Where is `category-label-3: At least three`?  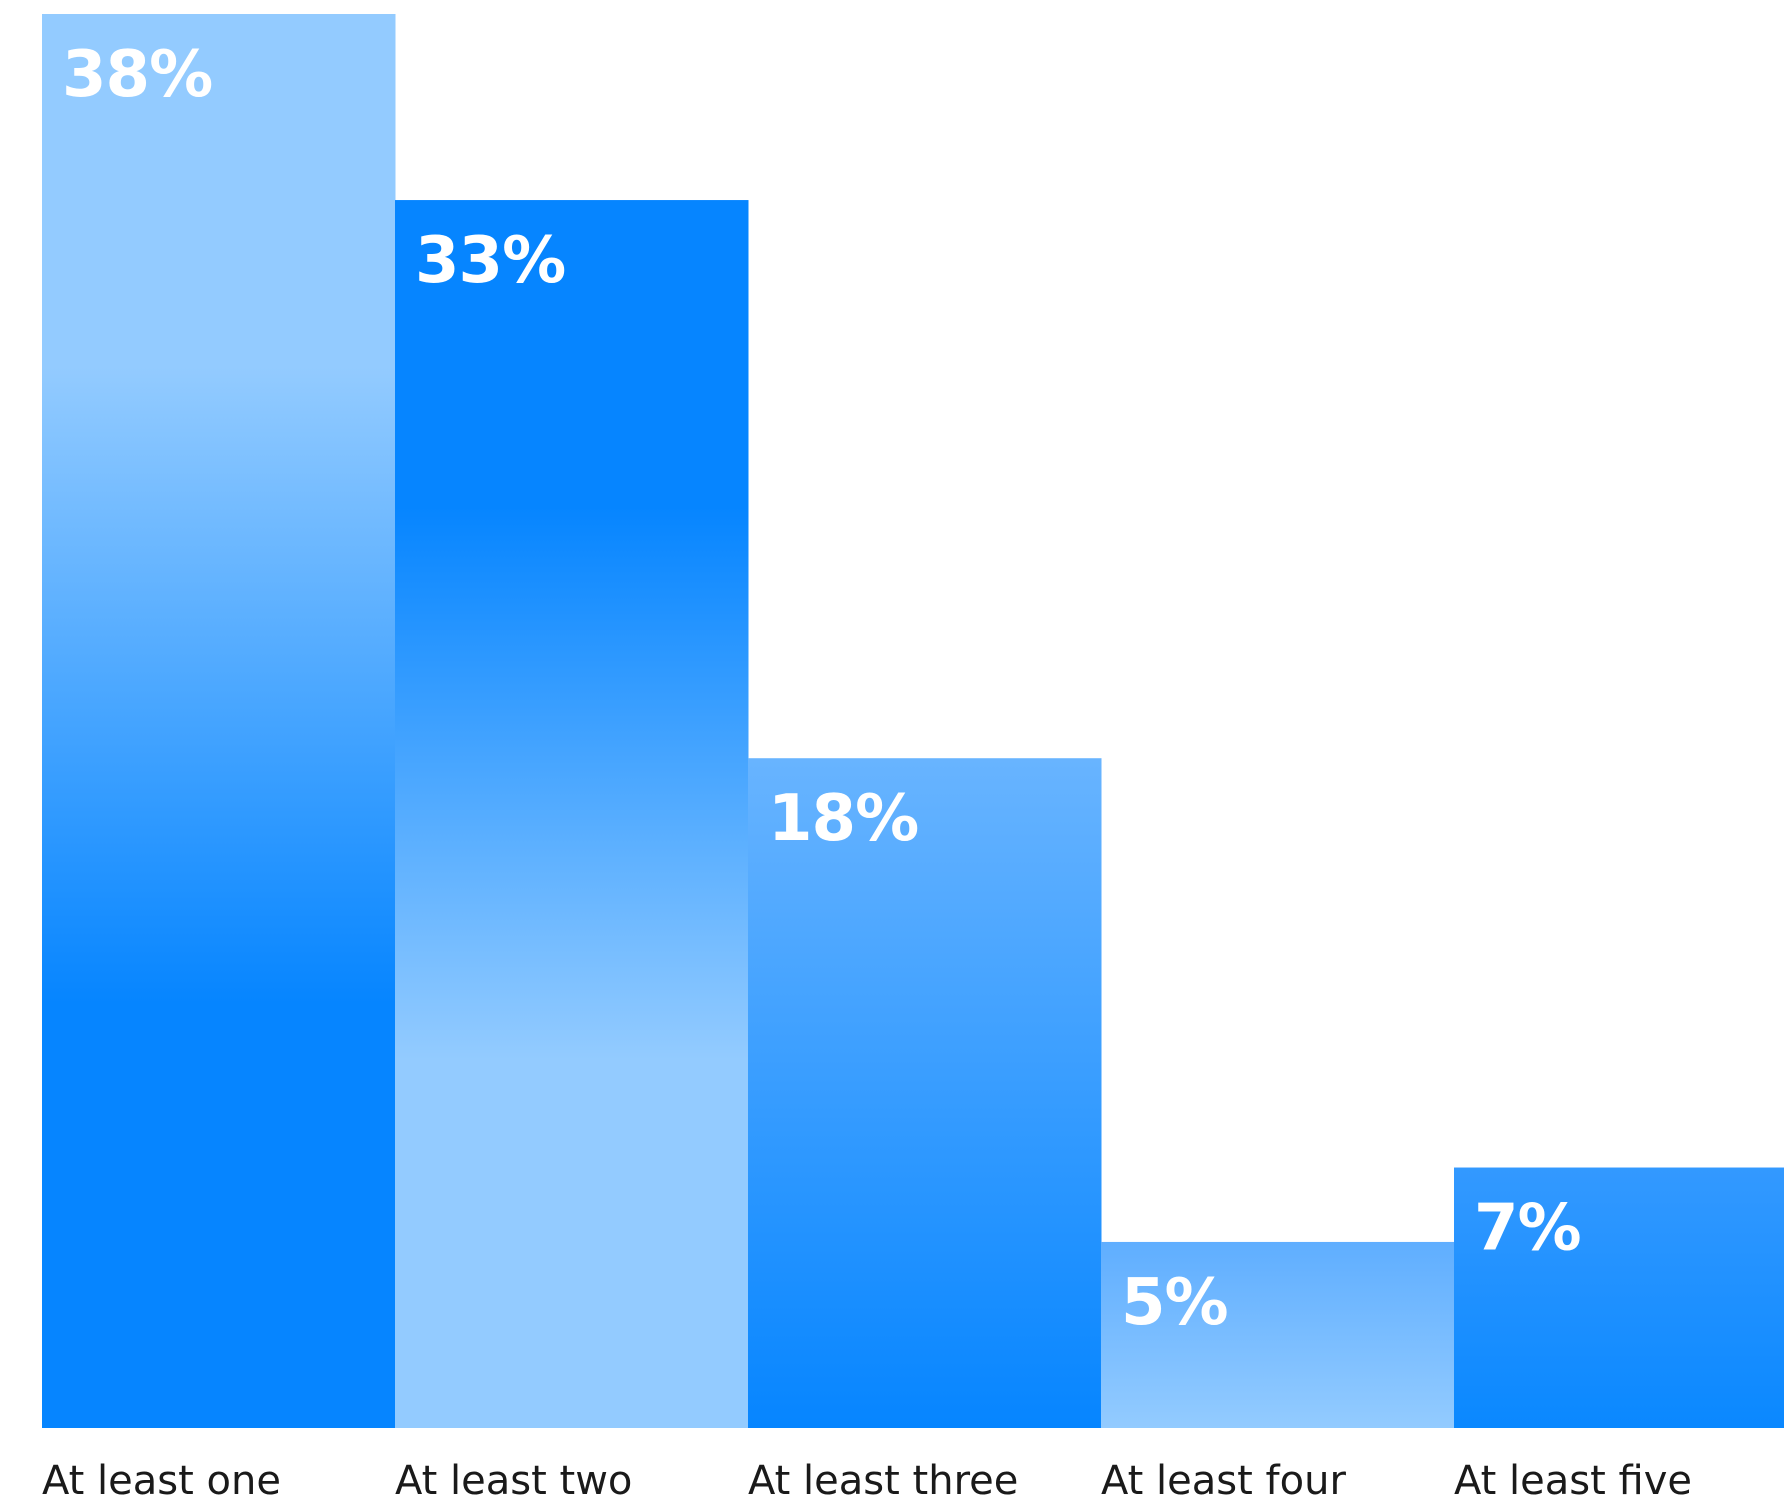 category-label-3: At least three is located at coordinates (883, 1479).